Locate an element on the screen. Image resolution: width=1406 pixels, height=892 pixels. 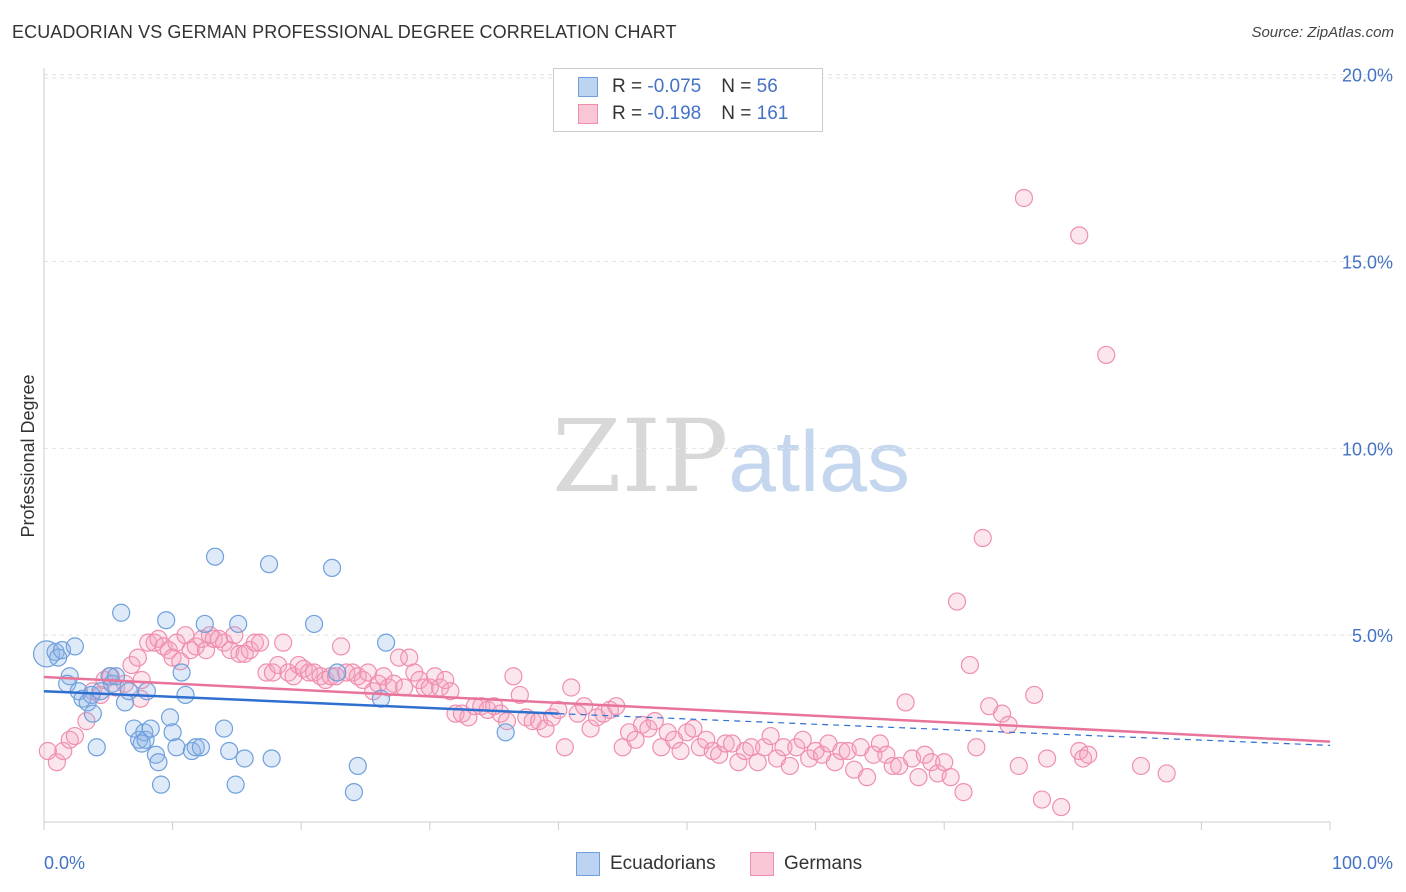
source-credit: Source: ZipAtlas.com is located at coordinates (1322, 32).